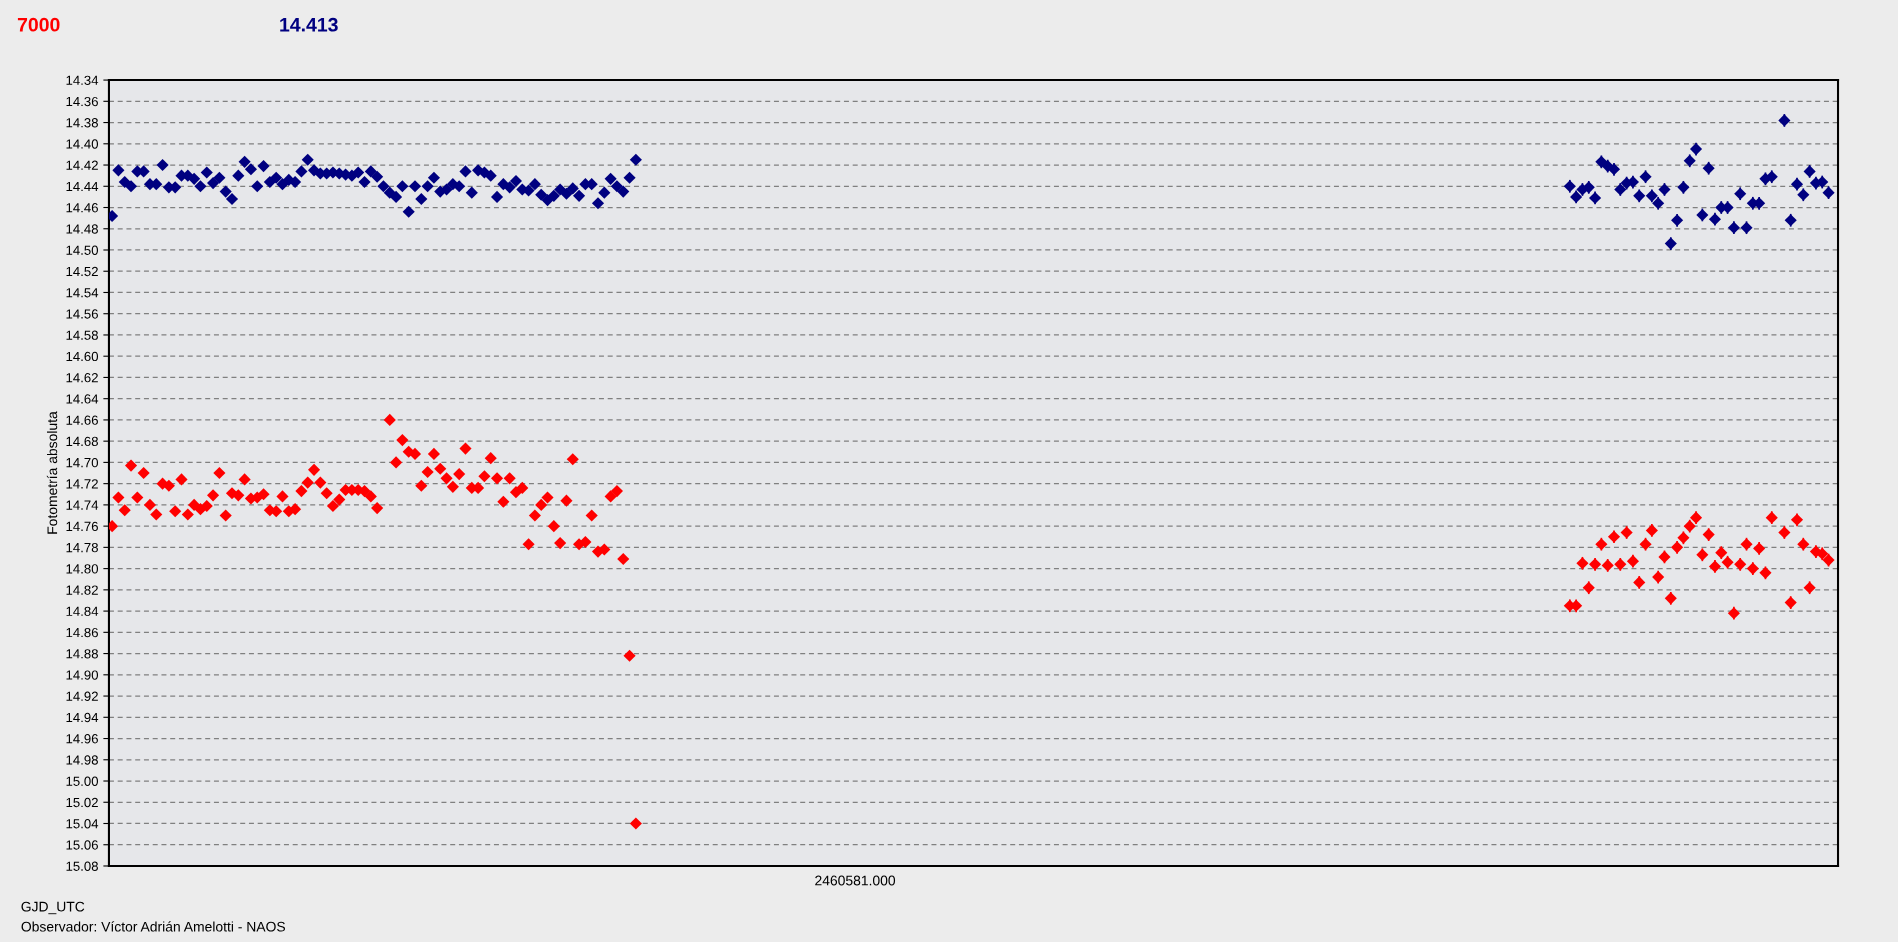  What do you see at coordinates (82, 399) in the screenshot?
I see `y-tick-label: 14.64` at bounding box center [82, 399].